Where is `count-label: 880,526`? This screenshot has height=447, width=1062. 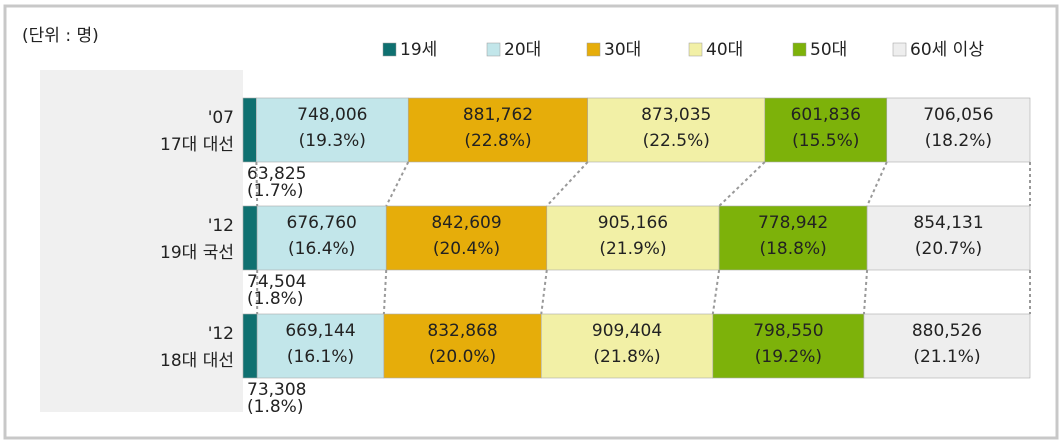
count-label: 880,526 is located at coordinates (947, 331).